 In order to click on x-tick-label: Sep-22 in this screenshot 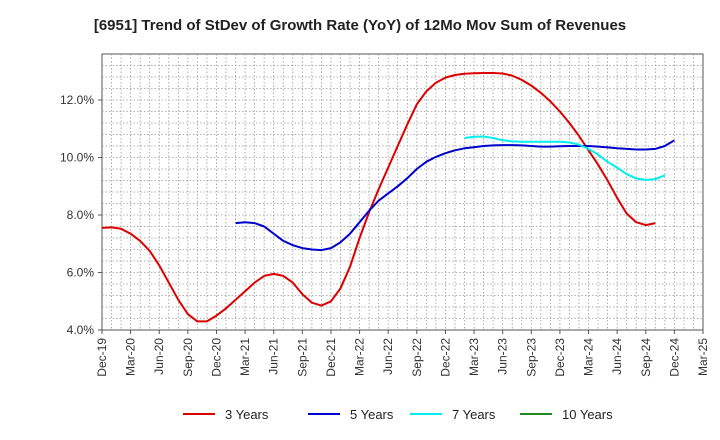, I will do `click(417, 357)`.